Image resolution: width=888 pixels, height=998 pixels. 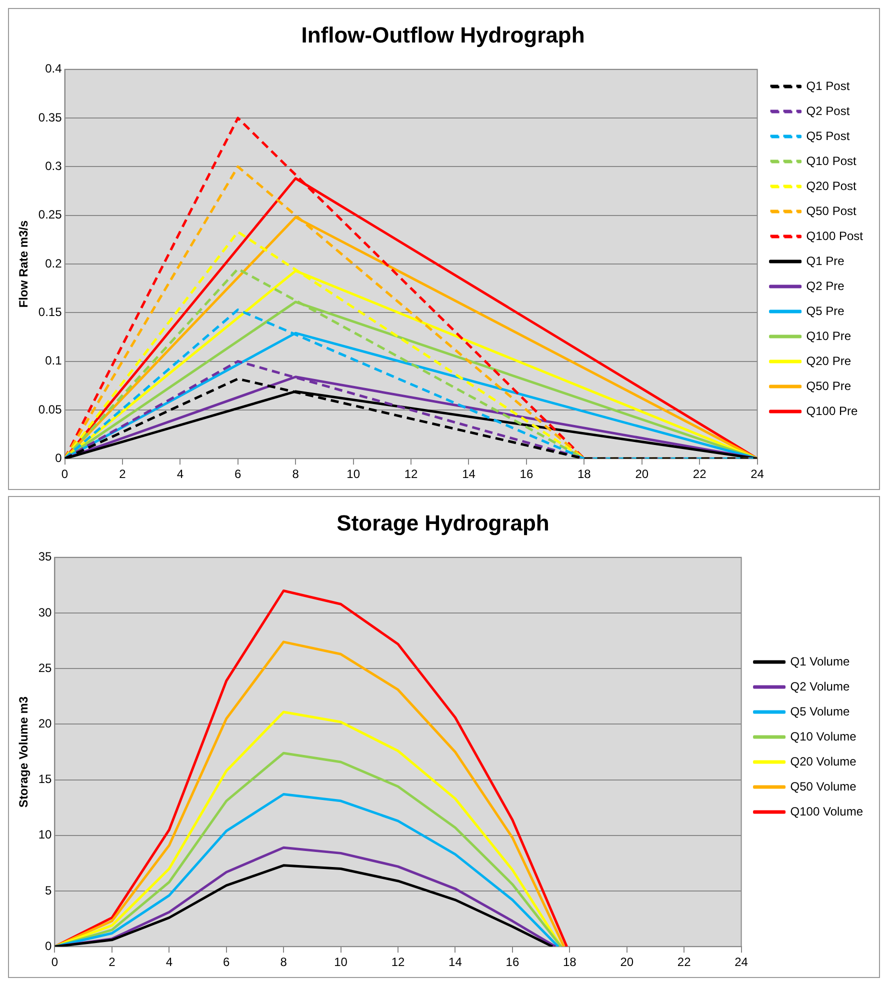 What do you see at coordinates (825, 285) in the screenshot?
I see `legend-label: Q2 Pre` at bounding box center [825, 285].